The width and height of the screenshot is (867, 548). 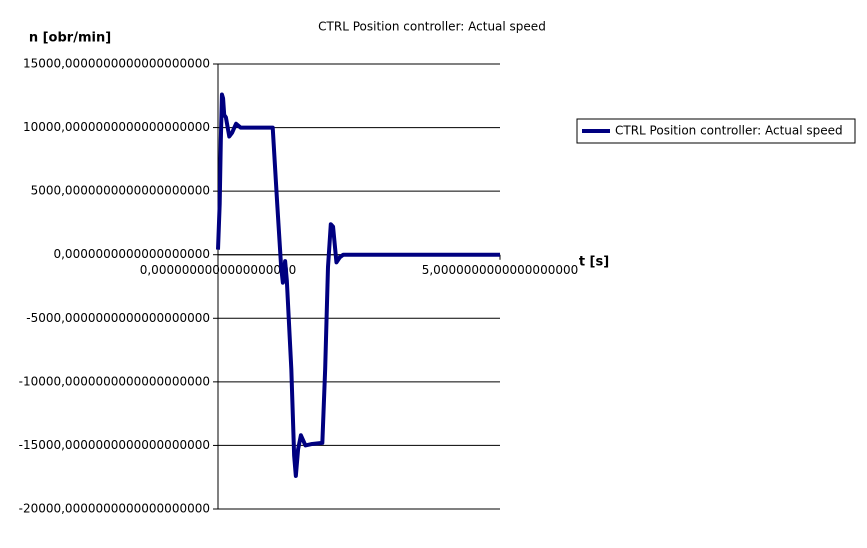 I want to click on y-tick-label: -5000,0000000000000000000, so click(x=118, y=318).